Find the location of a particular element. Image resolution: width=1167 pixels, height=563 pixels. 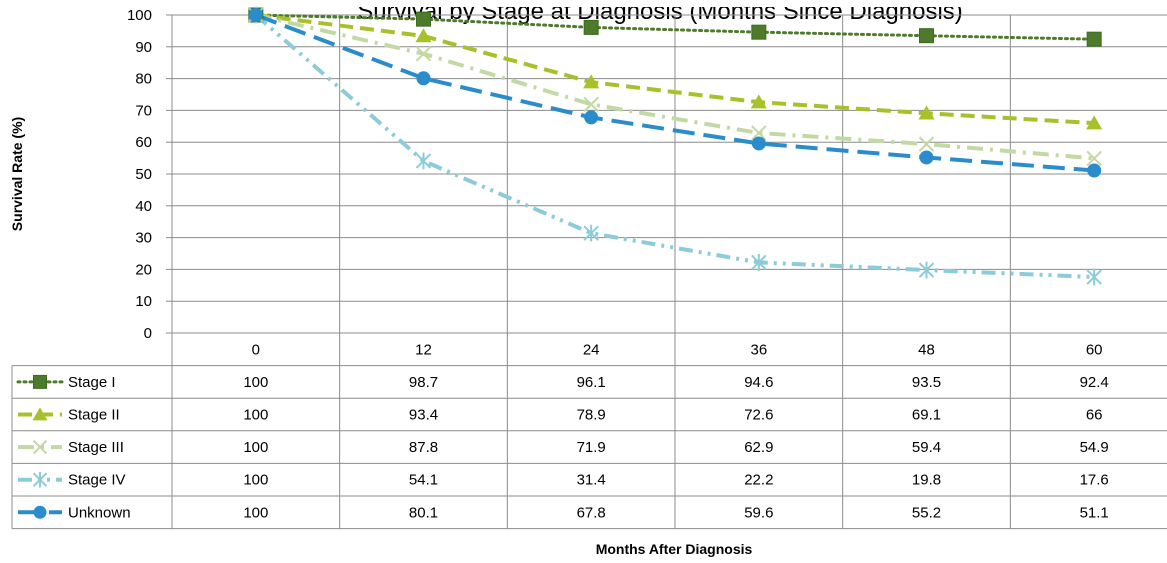

data-label: 96.1 is located at coordinates (591, 382).